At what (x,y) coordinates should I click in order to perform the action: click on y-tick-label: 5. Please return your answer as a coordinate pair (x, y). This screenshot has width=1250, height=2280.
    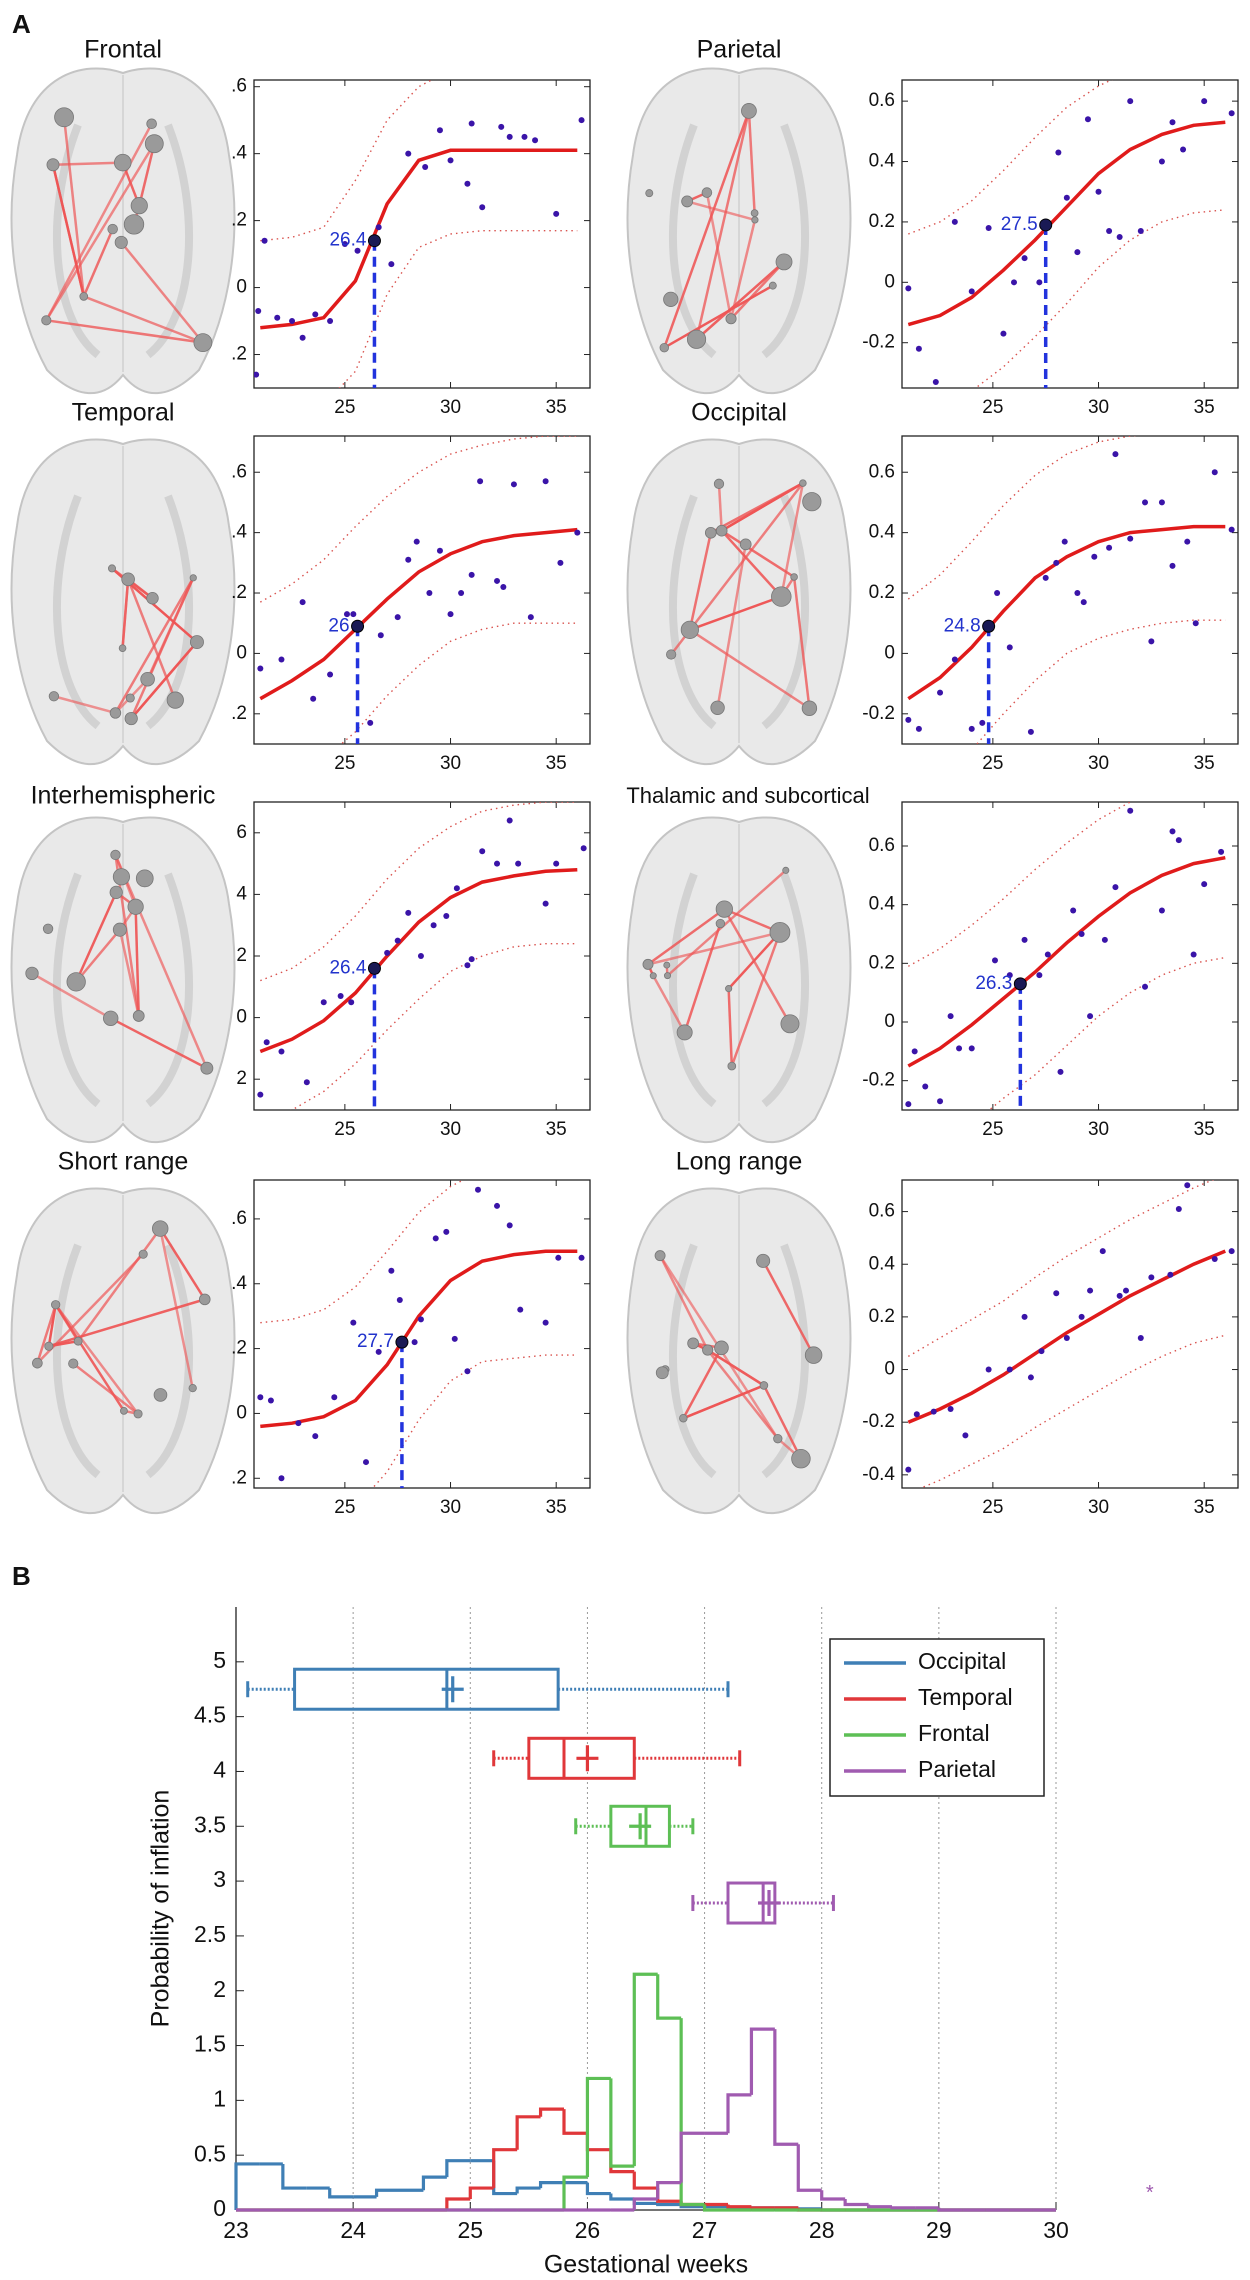
    Looking at the image, I should click on (219, 1660).